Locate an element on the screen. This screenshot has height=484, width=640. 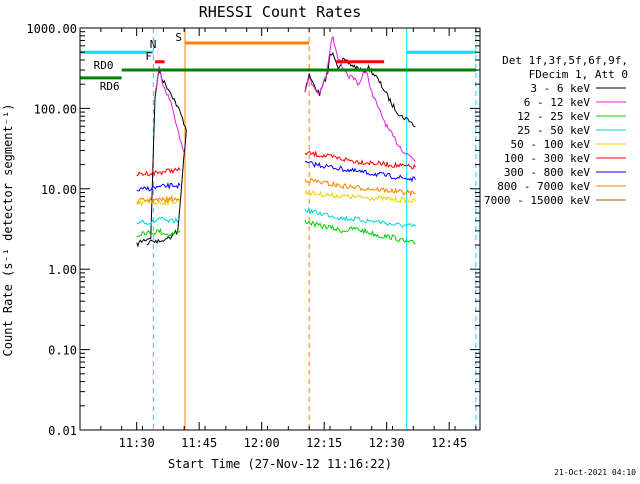
legend-label-4: 50 - 100 keV is located at coordinates (551, 144).